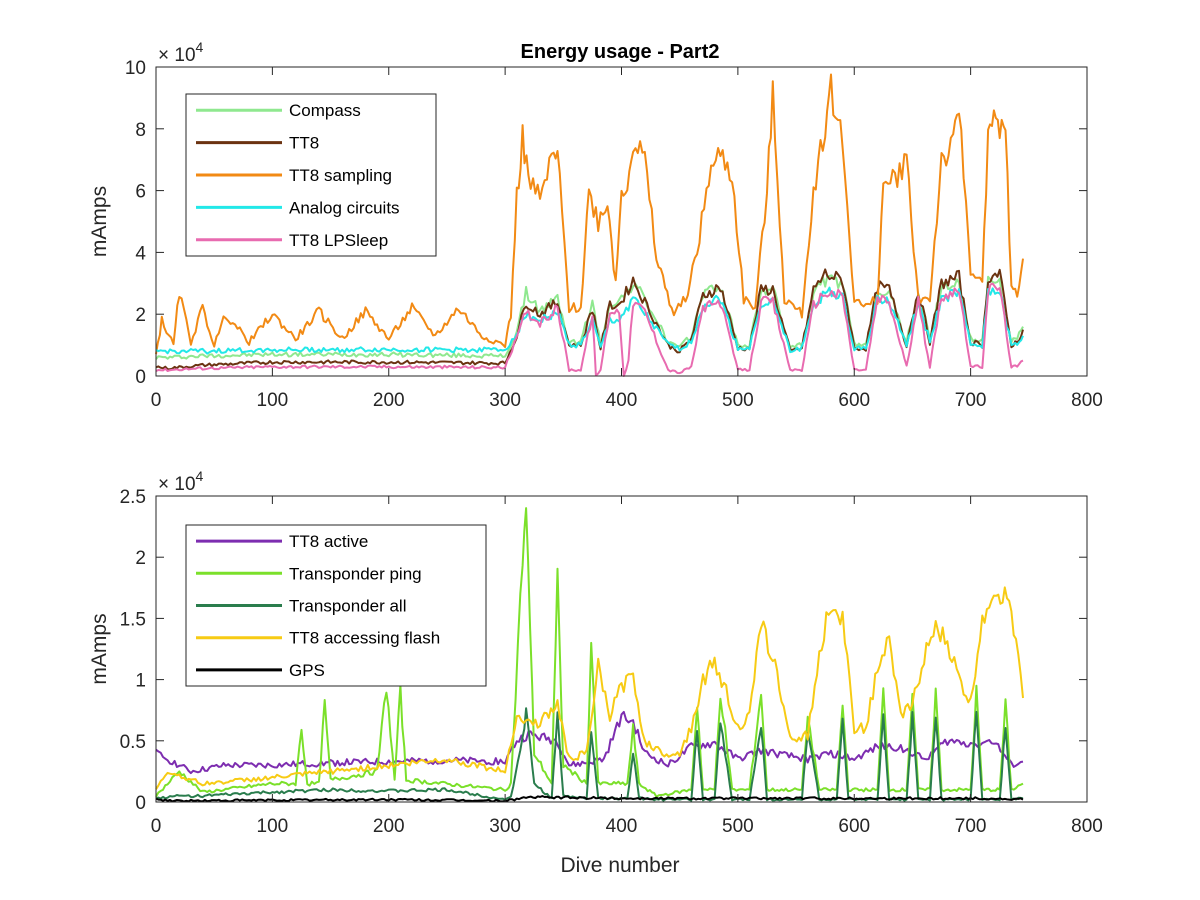 This screenshot has height=900, width=1200. I want to click on series-line-analog-circuits, so click(589, 320).